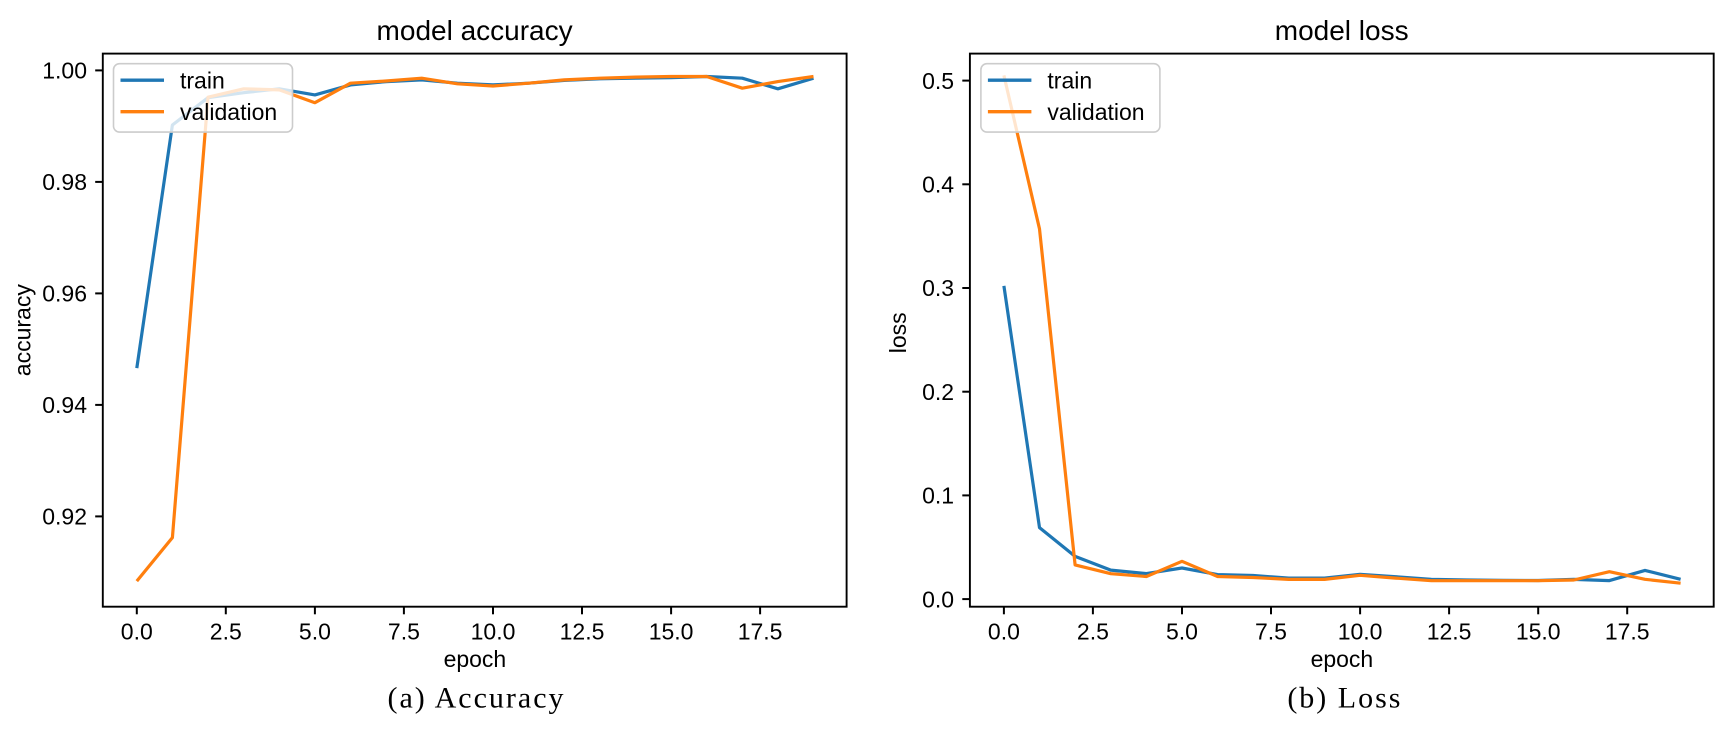 Image resolution: width=1733 pixels, height=732 pixels. What do you see at coordinates (23, 330) in the screenshot?
I see `svg-text: accuracy` at bounding box center [23, 330].